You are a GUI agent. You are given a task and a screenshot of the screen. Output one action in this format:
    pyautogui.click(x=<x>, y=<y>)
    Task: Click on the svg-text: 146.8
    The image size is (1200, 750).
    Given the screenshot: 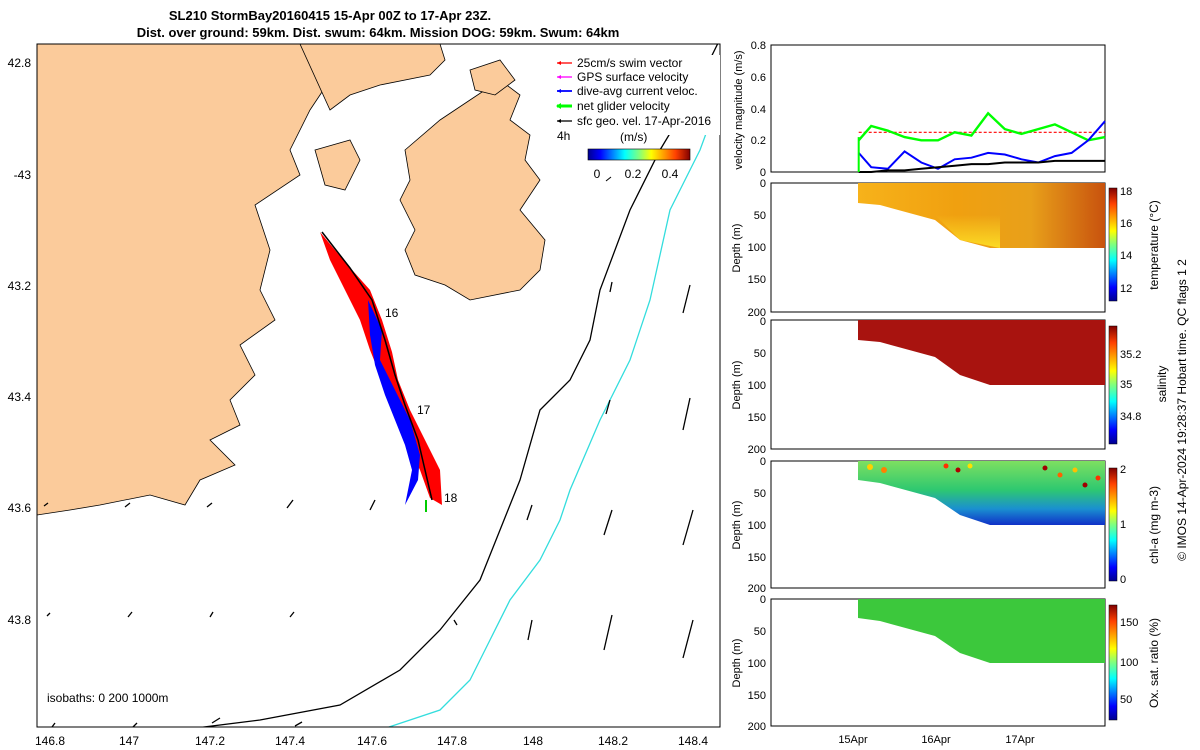 What is the action you would take?
    pyautogui.click(x=50, y=741)
    